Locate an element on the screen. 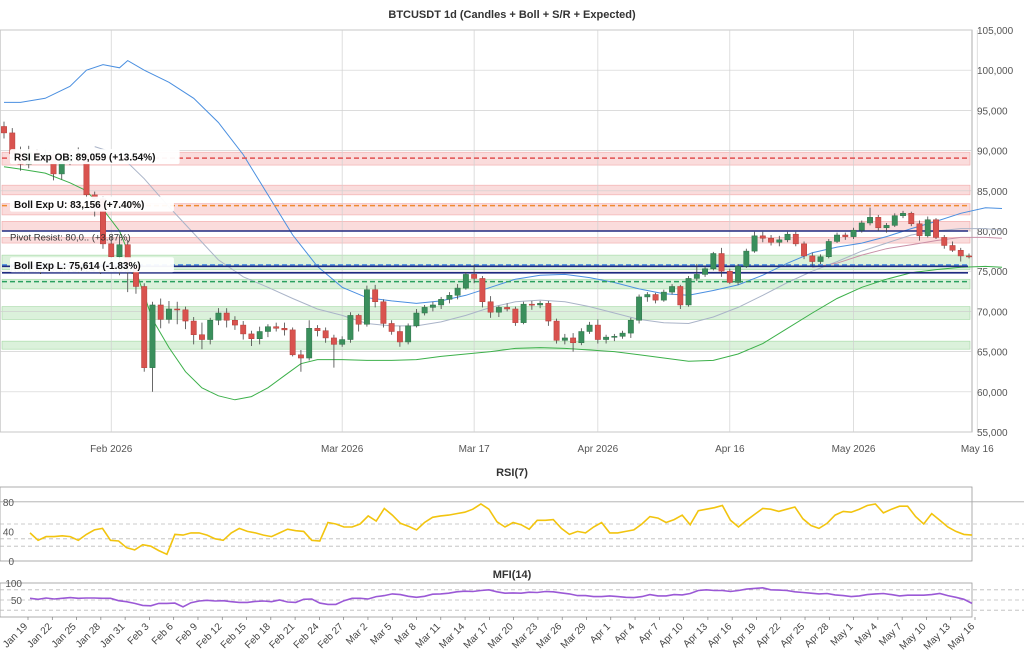 The image size is (1024, 667). support-zone is located at coordinates (486, 345).